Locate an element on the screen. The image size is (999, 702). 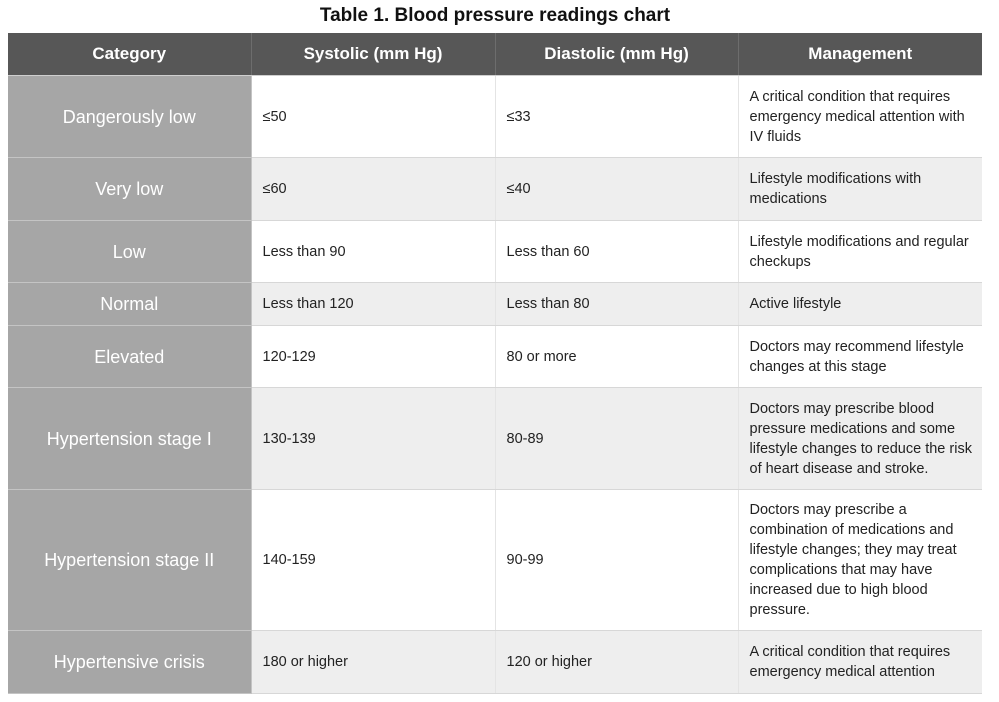
systolic-cell: 130-139 is located at coordinates (373, 438).